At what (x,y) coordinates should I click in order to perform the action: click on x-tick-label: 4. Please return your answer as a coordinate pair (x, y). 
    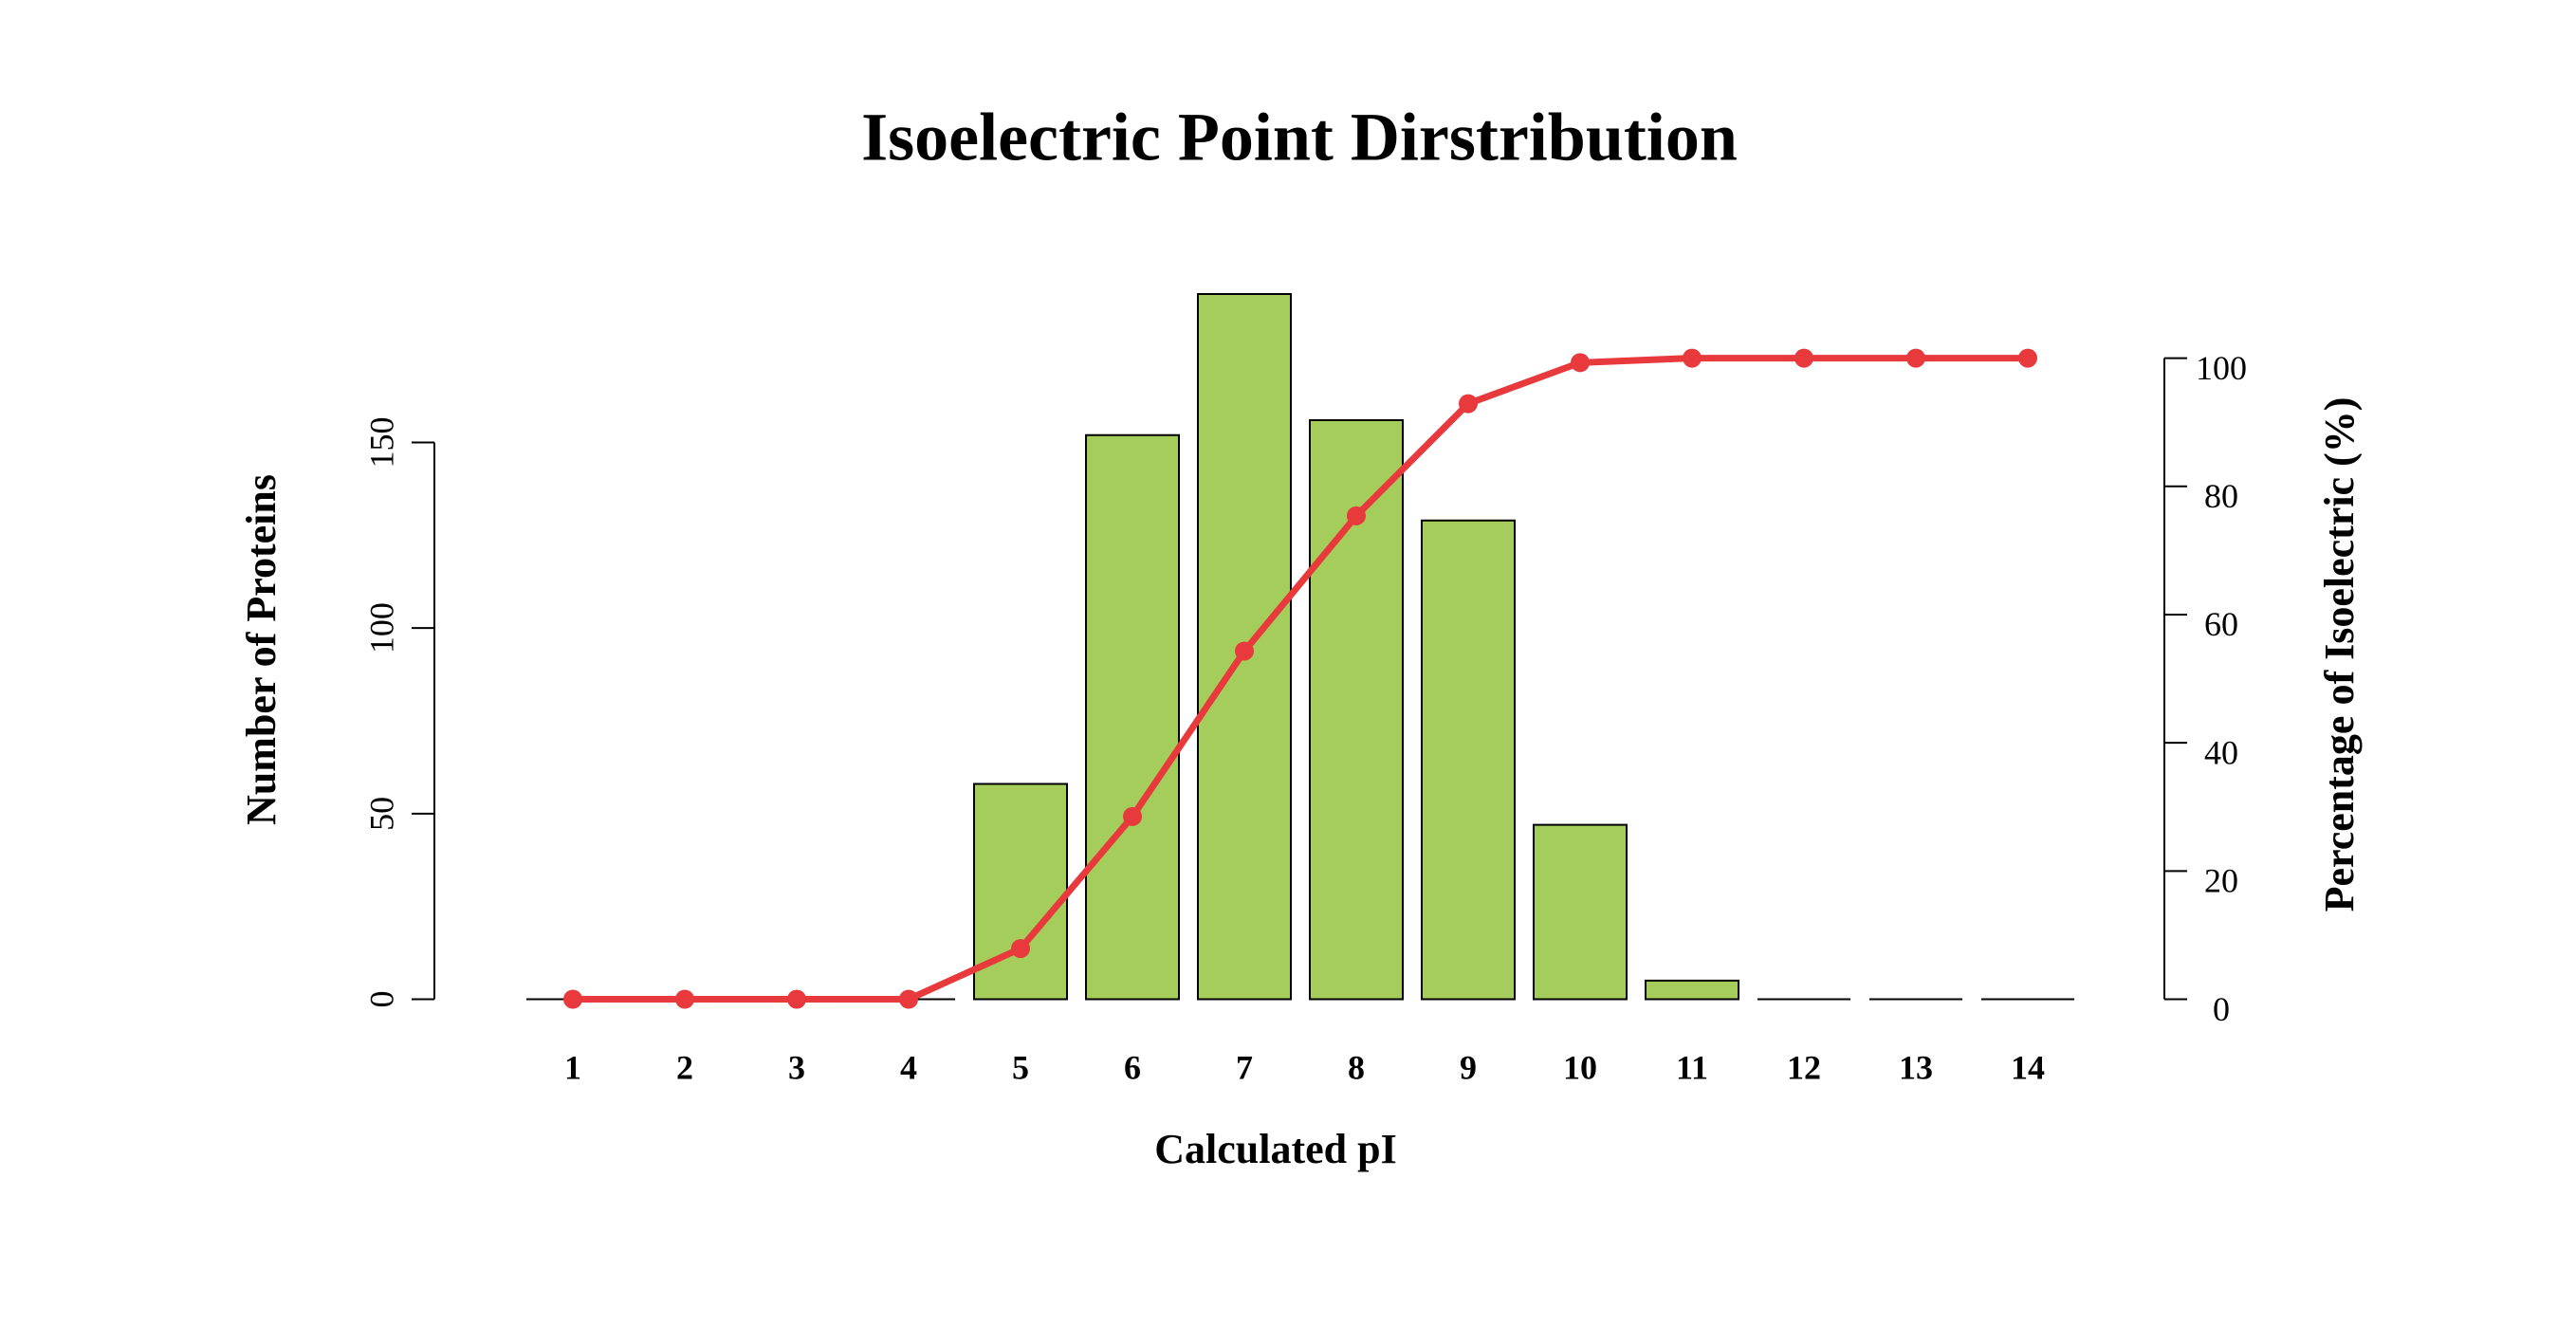
    Looking at the image, I should click on (908, 1067).